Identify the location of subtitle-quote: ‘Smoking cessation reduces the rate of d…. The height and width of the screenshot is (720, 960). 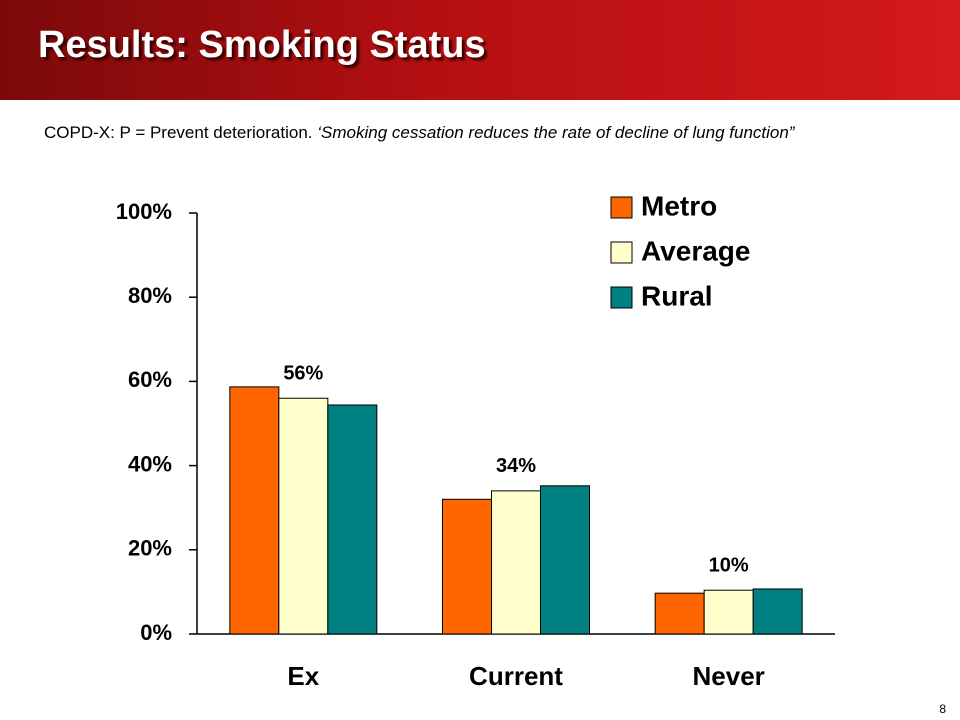
(556, 132).